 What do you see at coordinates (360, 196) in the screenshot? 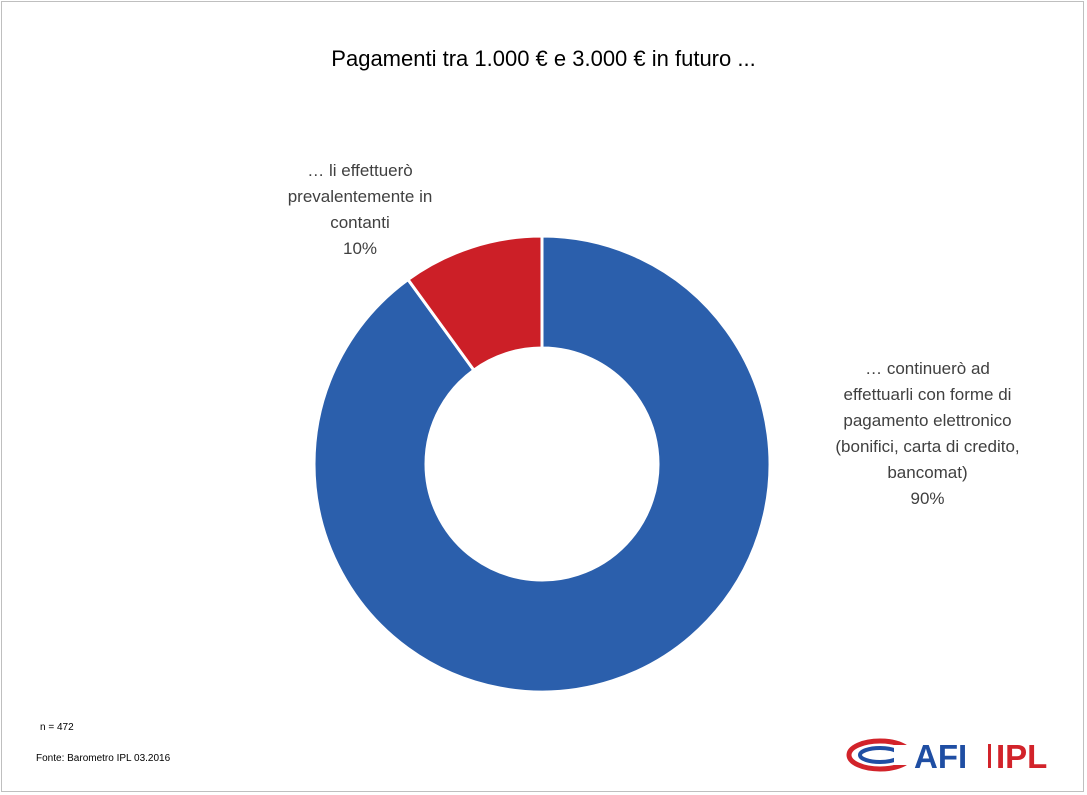
I see `slice-label-cash-line: prevalentemente in` at bounding box center [360, 196].